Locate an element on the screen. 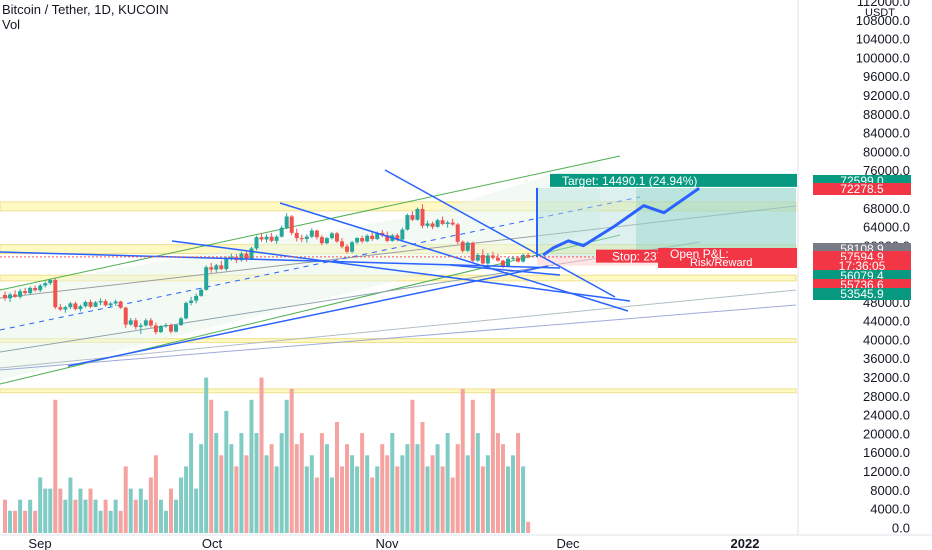 This screenshot has width=932, height=550. volume-indicator-label: Vol is located at coordinates (11, 24).